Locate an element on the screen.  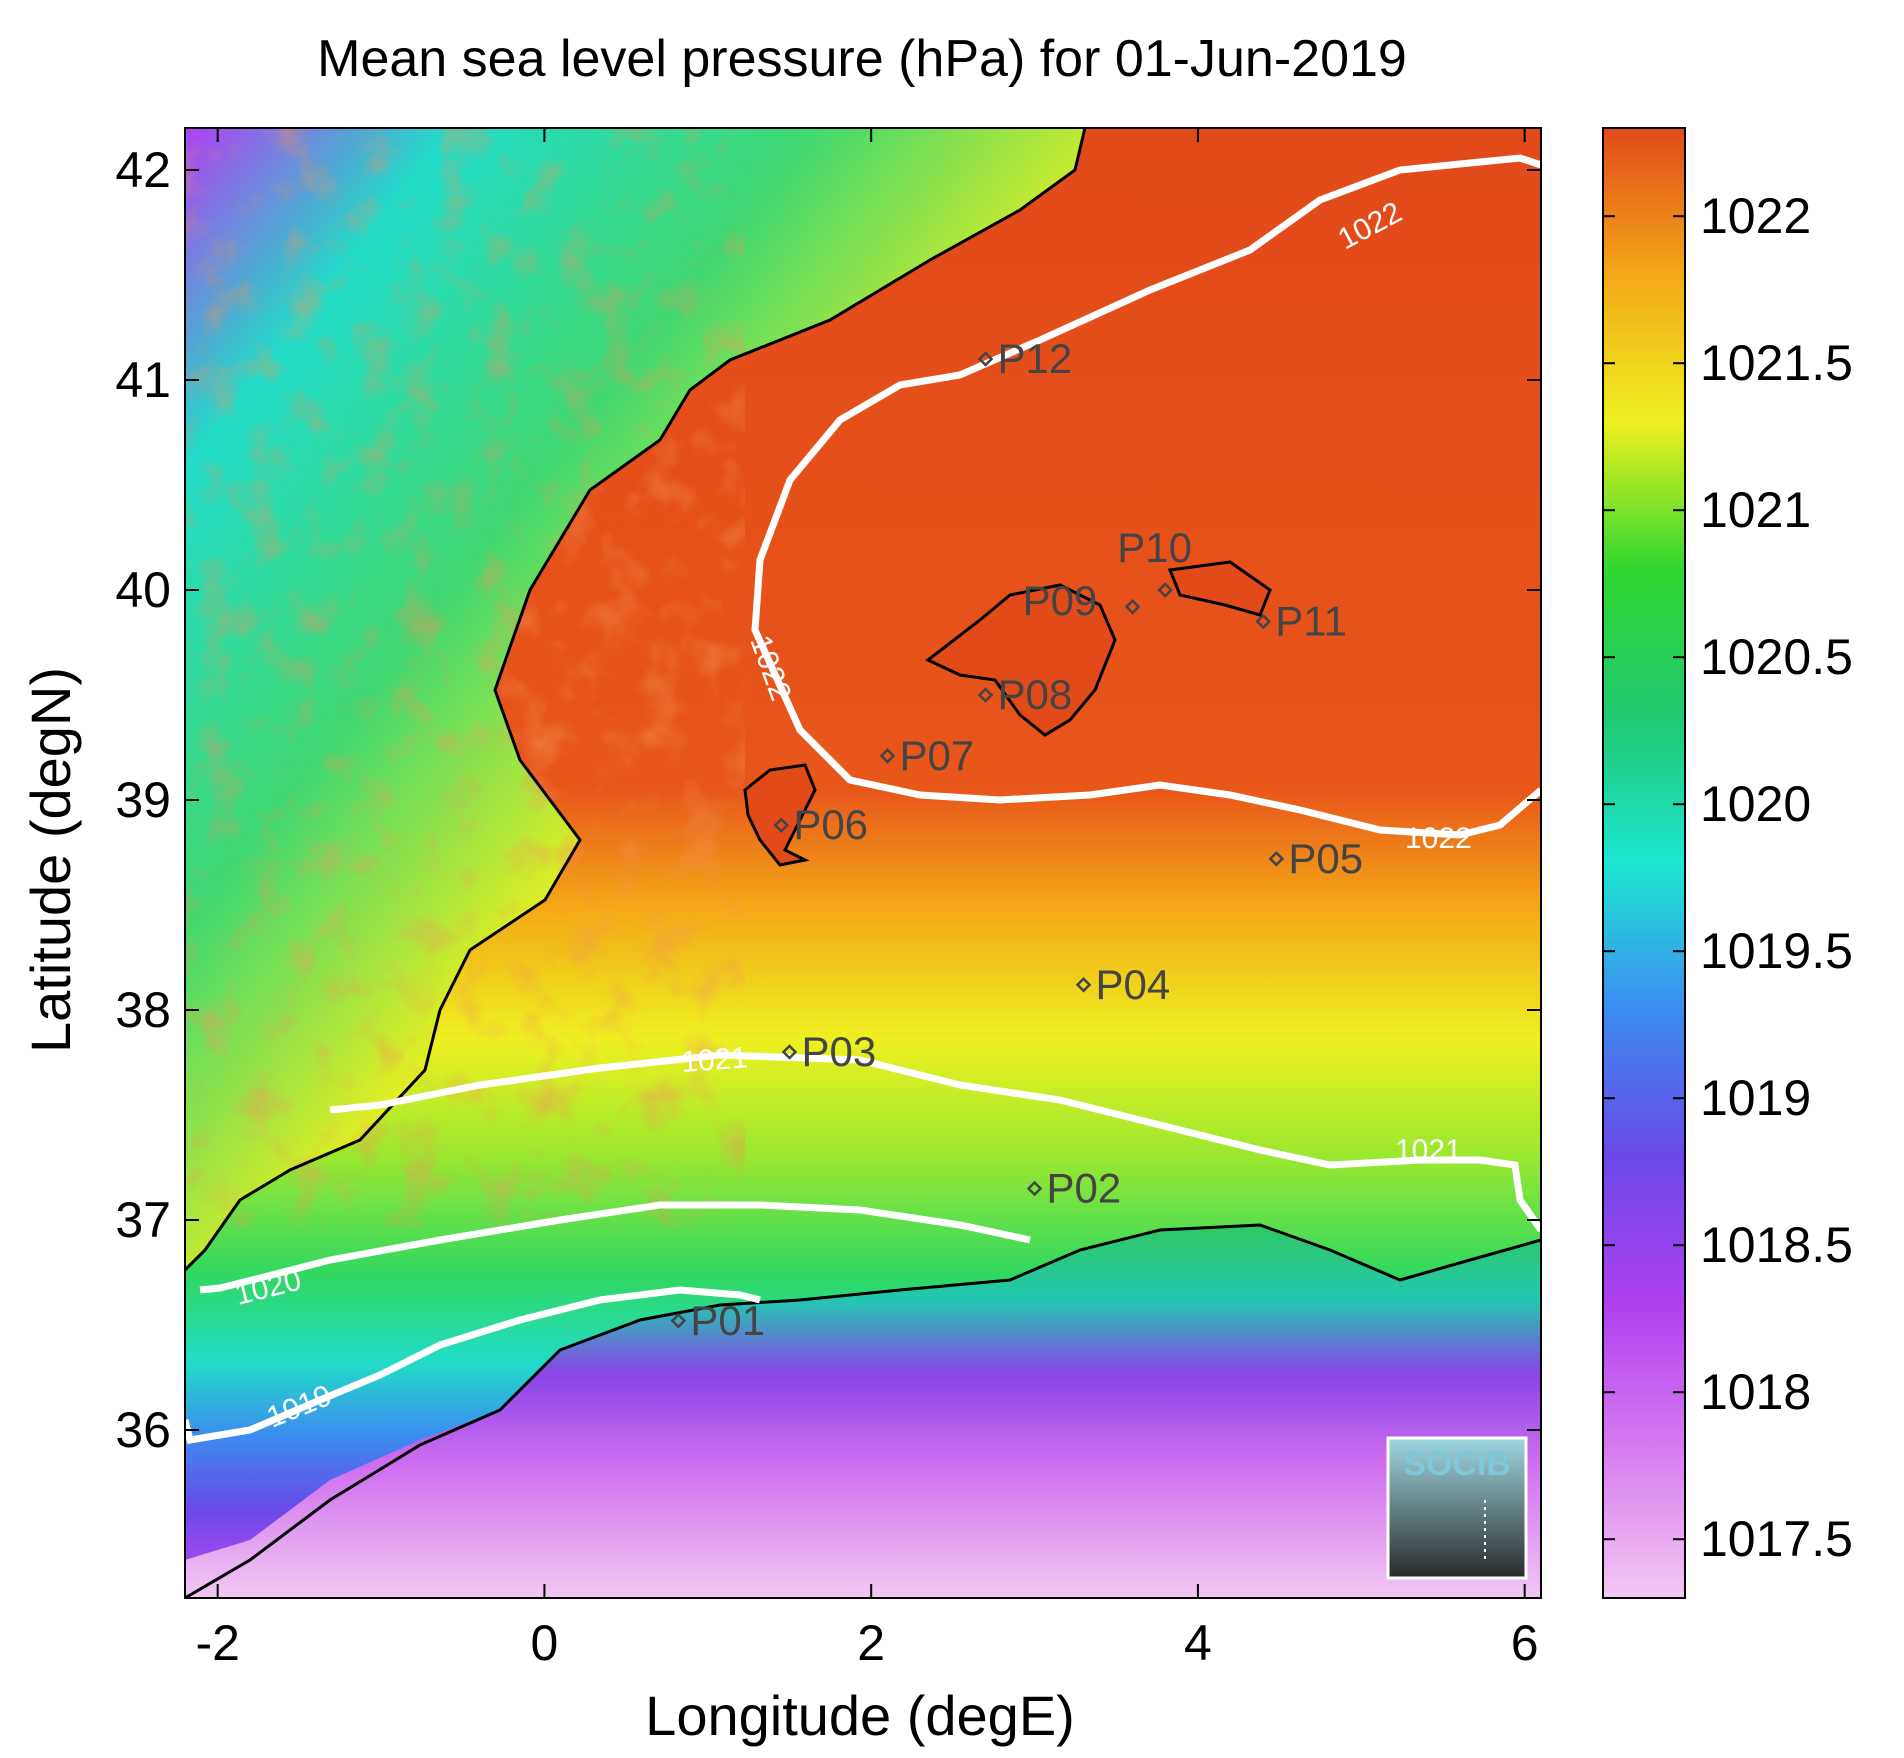
colorbar-tick-label: 1018.5 is located at coordinates (1776, 1245).